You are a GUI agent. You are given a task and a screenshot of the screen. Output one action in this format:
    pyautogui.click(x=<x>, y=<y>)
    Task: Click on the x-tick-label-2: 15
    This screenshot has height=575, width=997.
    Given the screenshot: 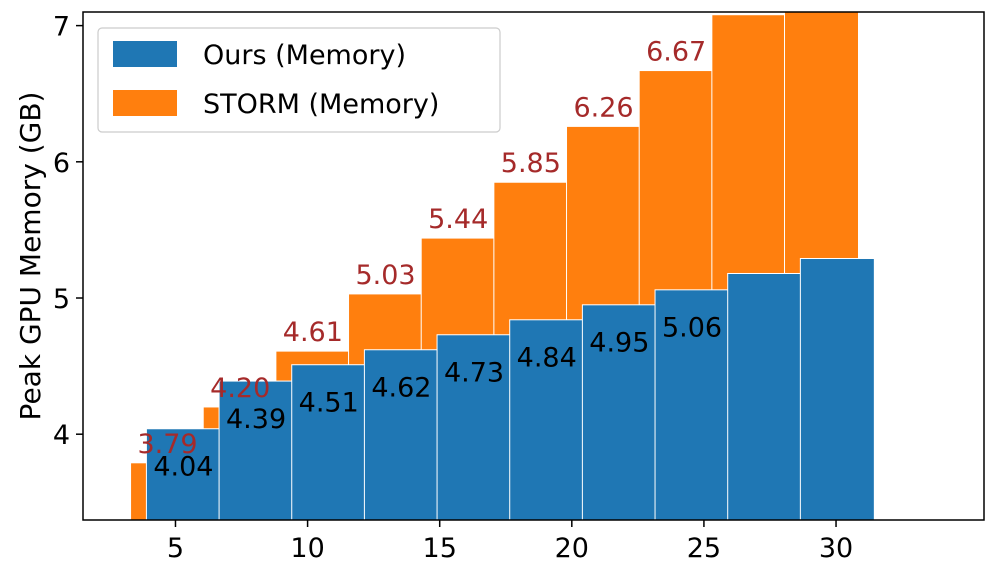 What is the action you would take?
    pyautogui.click(x=440, y=548)
    